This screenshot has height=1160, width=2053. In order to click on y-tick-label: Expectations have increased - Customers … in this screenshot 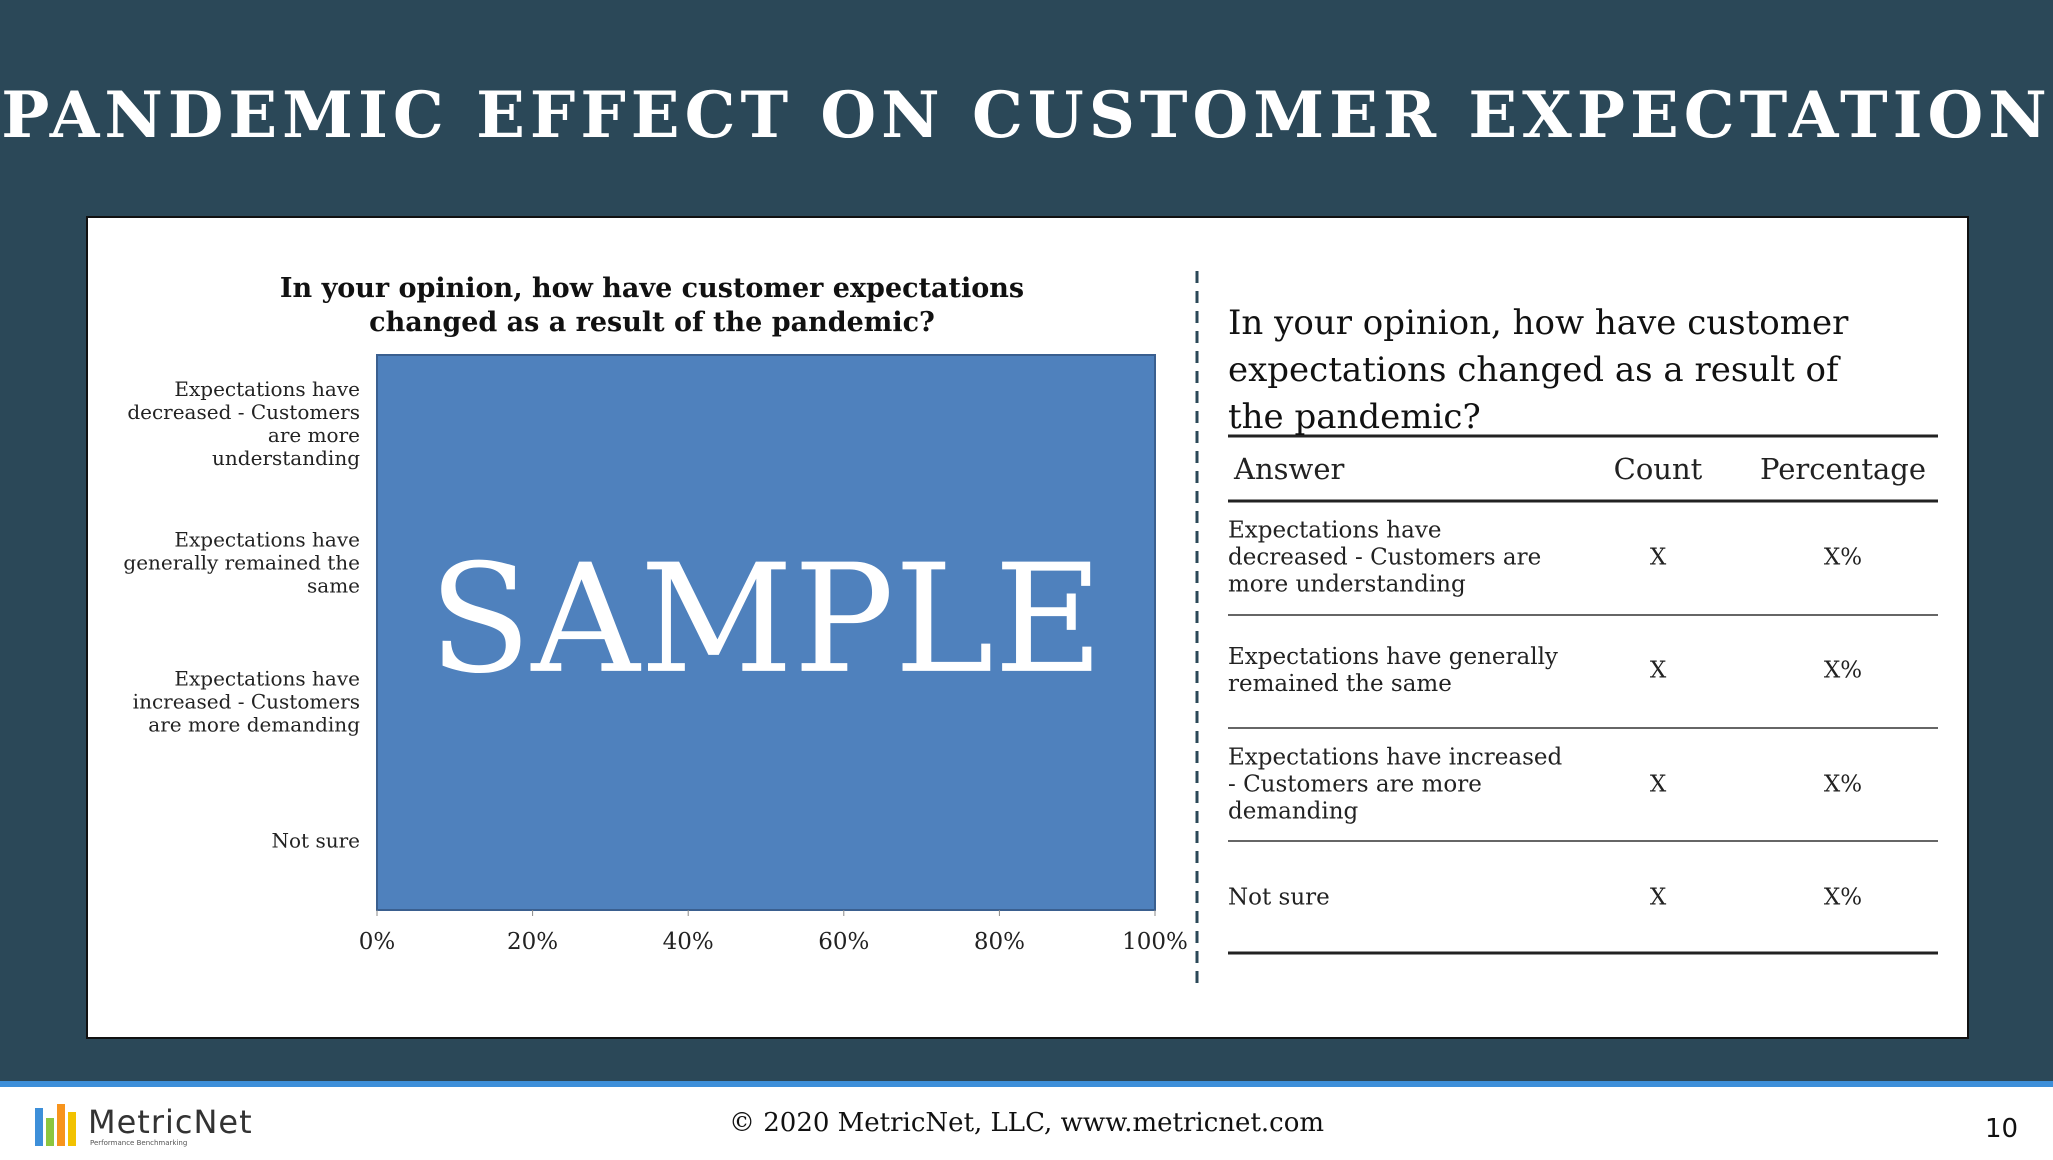, I will do `click(246, 701)`.